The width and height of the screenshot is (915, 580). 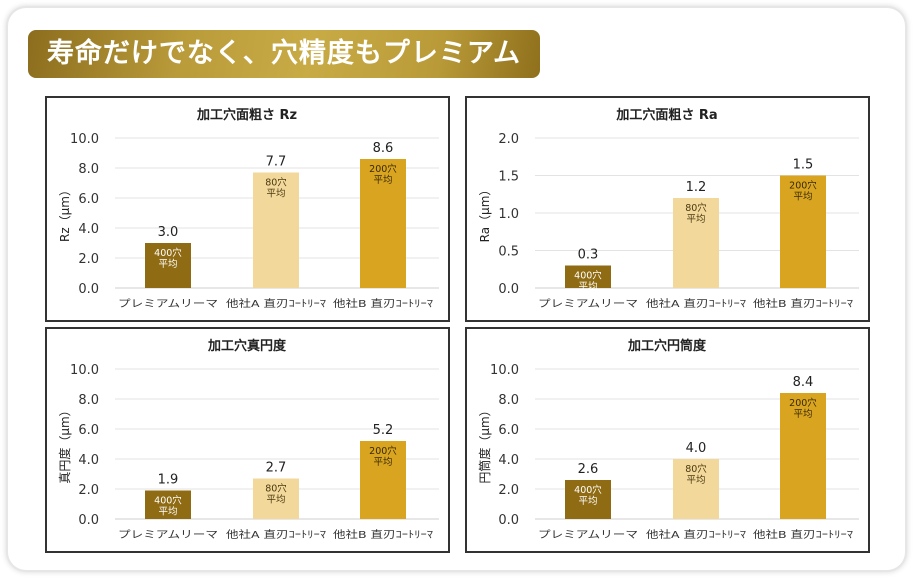 I want to click on headline-banner: 寿命だけでなく、穴精度もプレミアム, so click(x=284, y=54).